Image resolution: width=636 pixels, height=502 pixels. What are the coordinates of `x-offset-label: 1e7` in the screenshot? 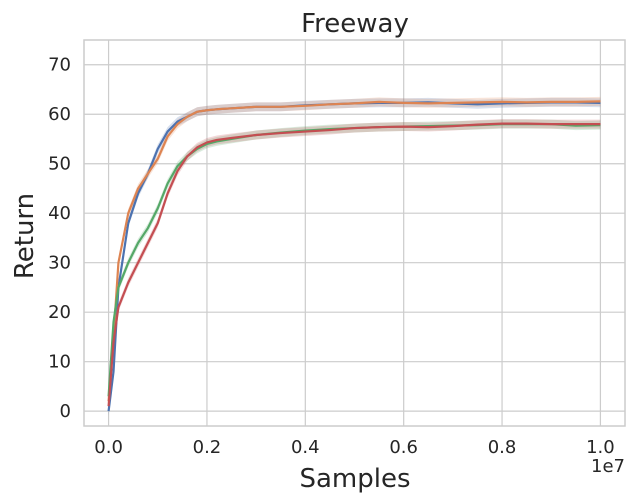 It's located at (608, 466).